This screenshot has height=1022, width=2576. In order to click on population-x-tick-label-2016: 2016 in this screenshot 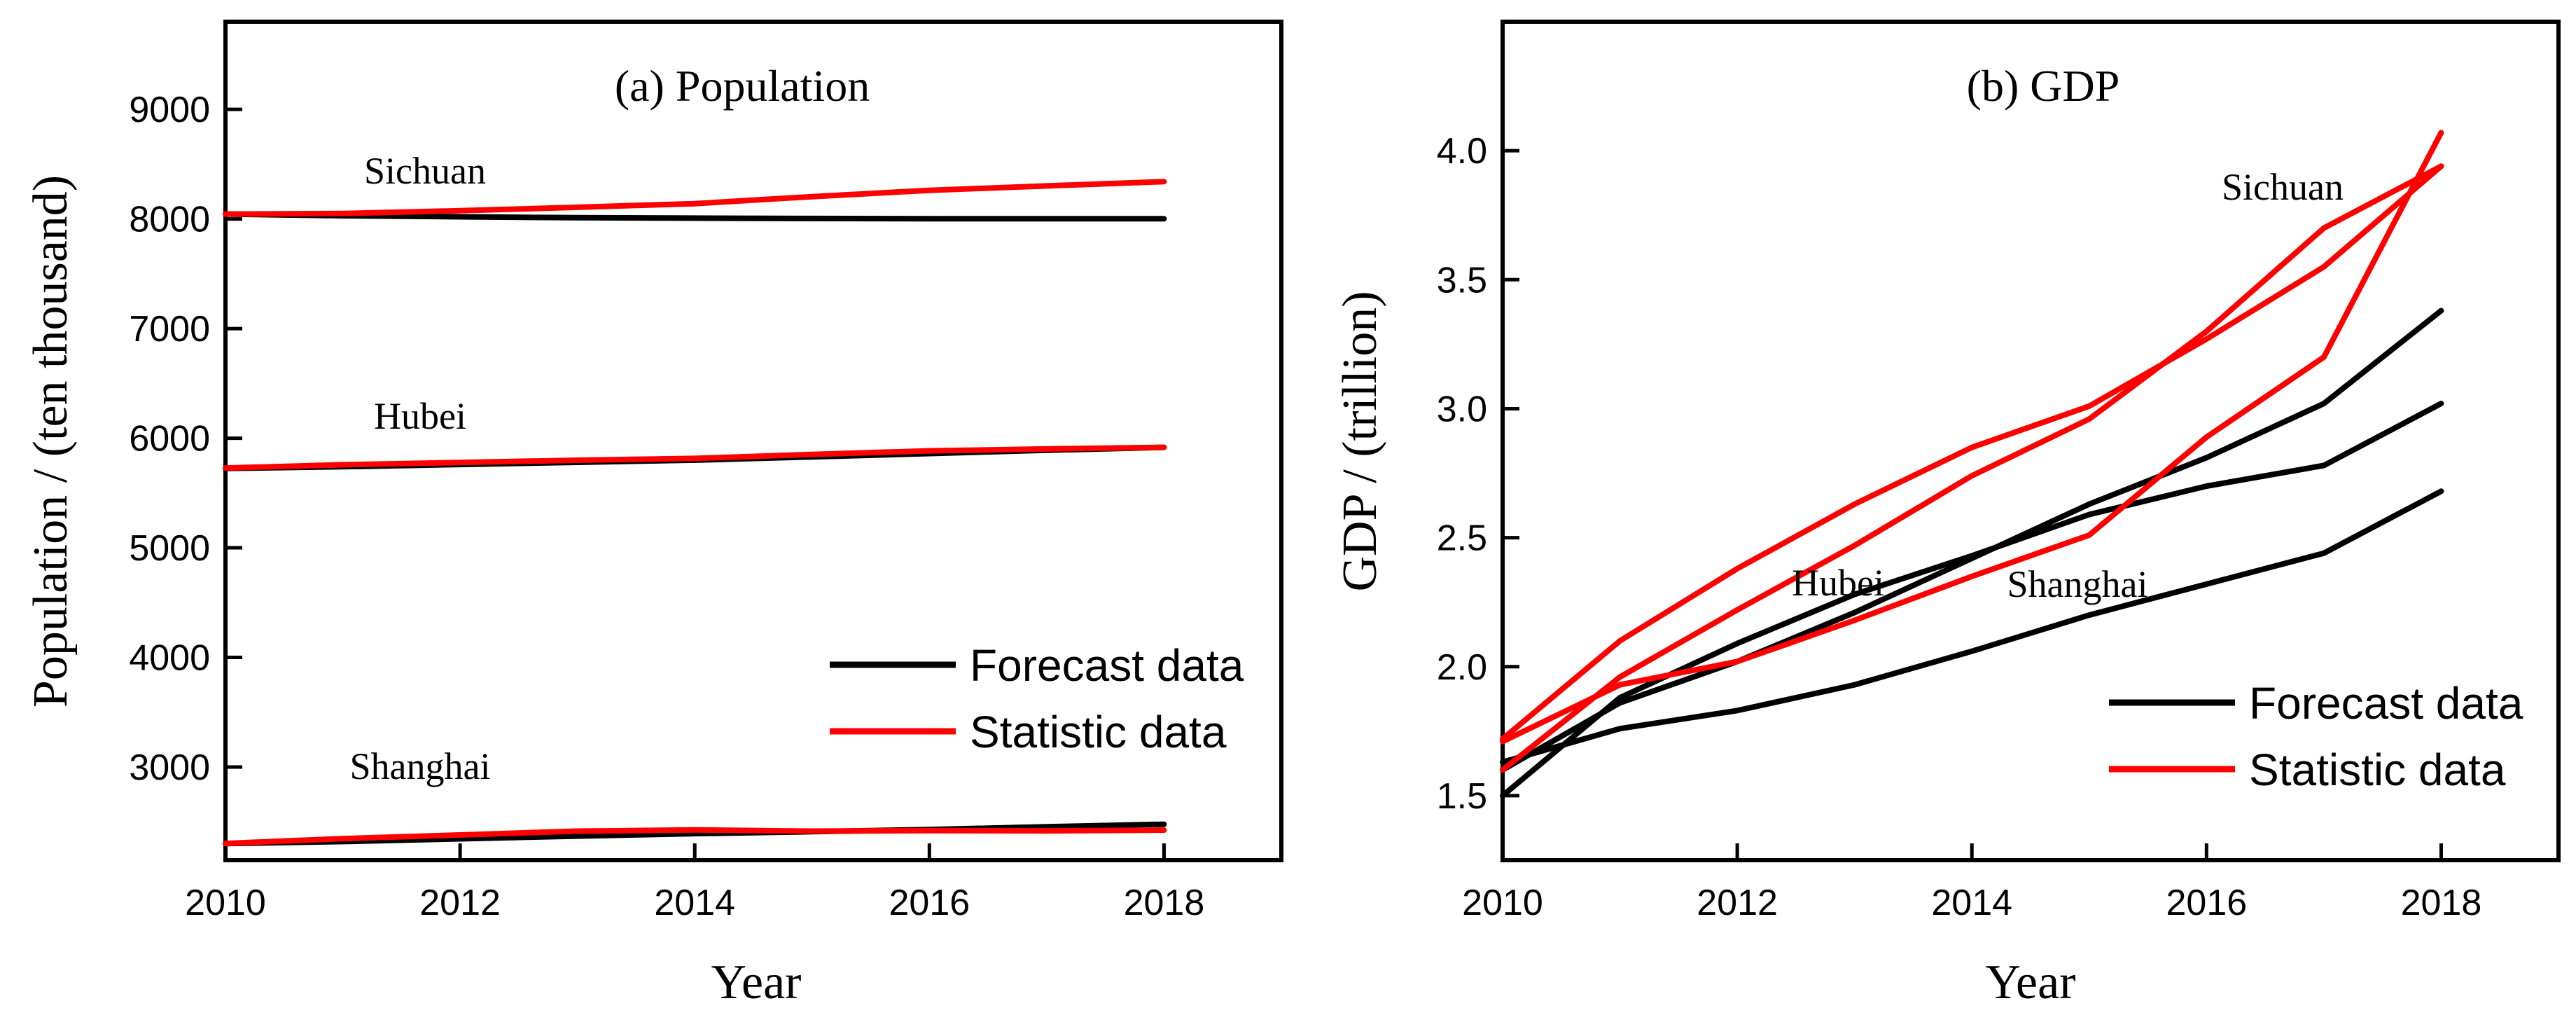, I will do `click(929, 903)`.